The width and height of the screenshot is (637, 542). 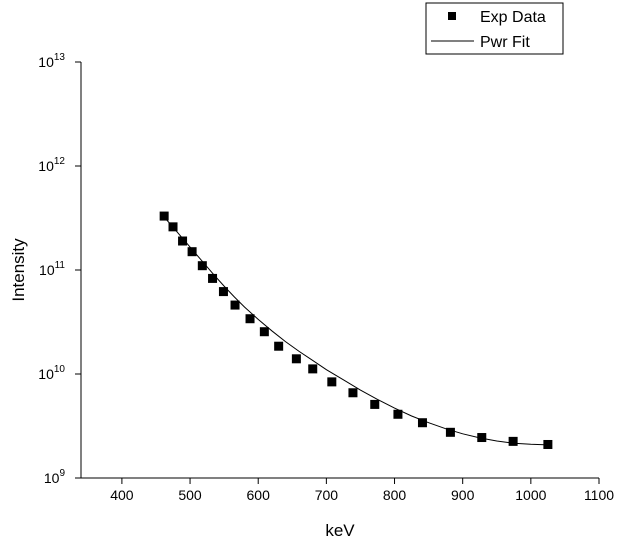 I want to click on x-tick-label: 700, so click(x=327, y=495).